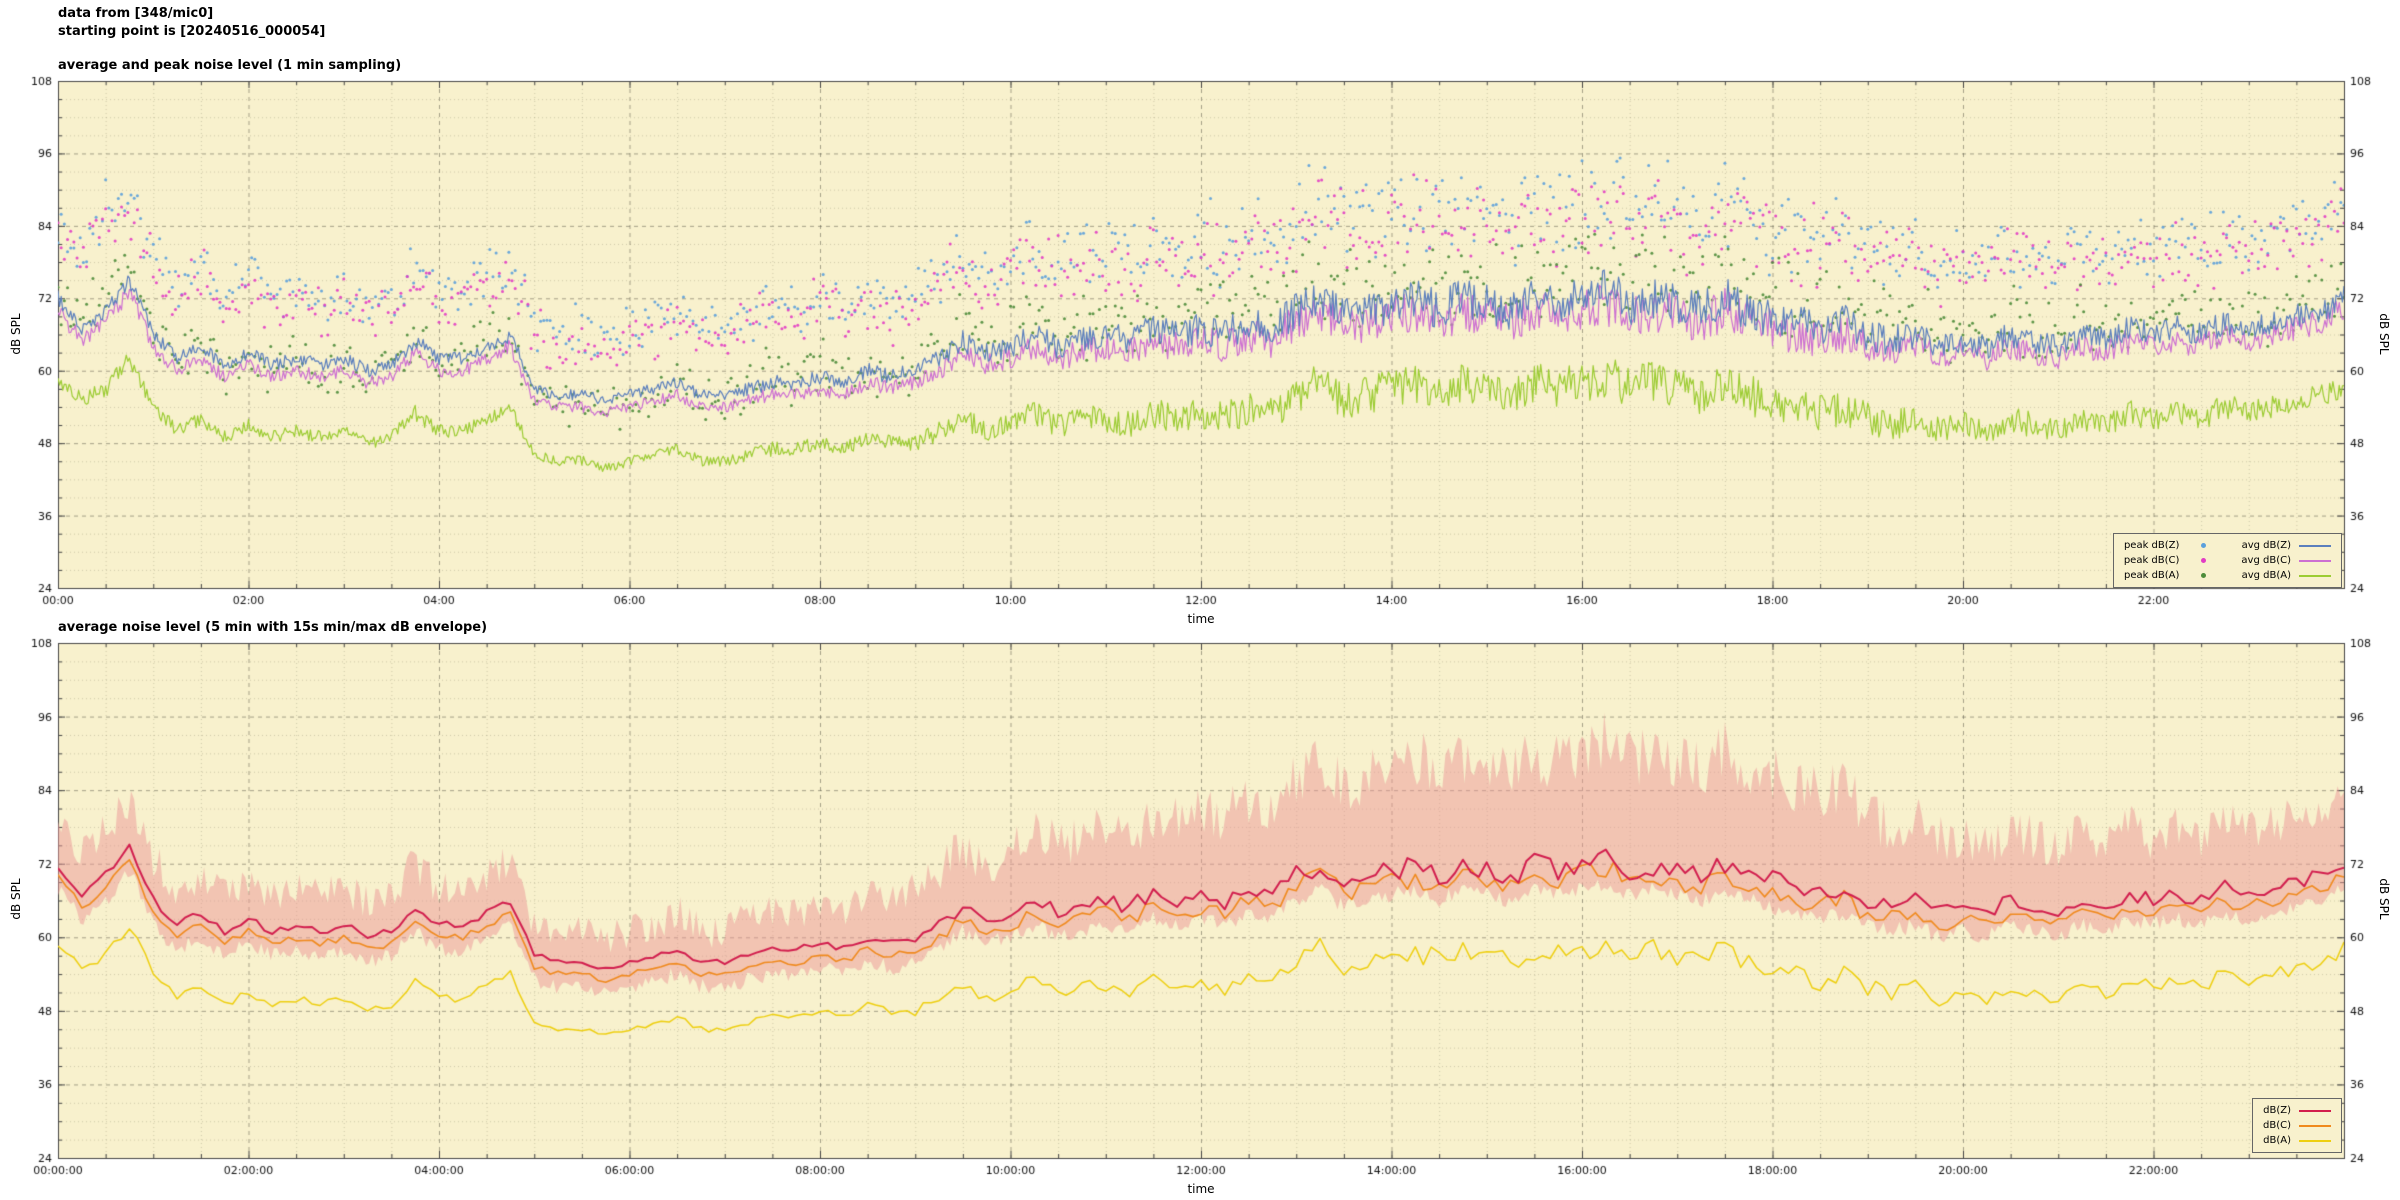 This screenshot has width=2400, height=1200. I want to click on chart1-legend-avg-column: avg dB(Z) avg dB(C) avg dB(A), so click(2286, 560).